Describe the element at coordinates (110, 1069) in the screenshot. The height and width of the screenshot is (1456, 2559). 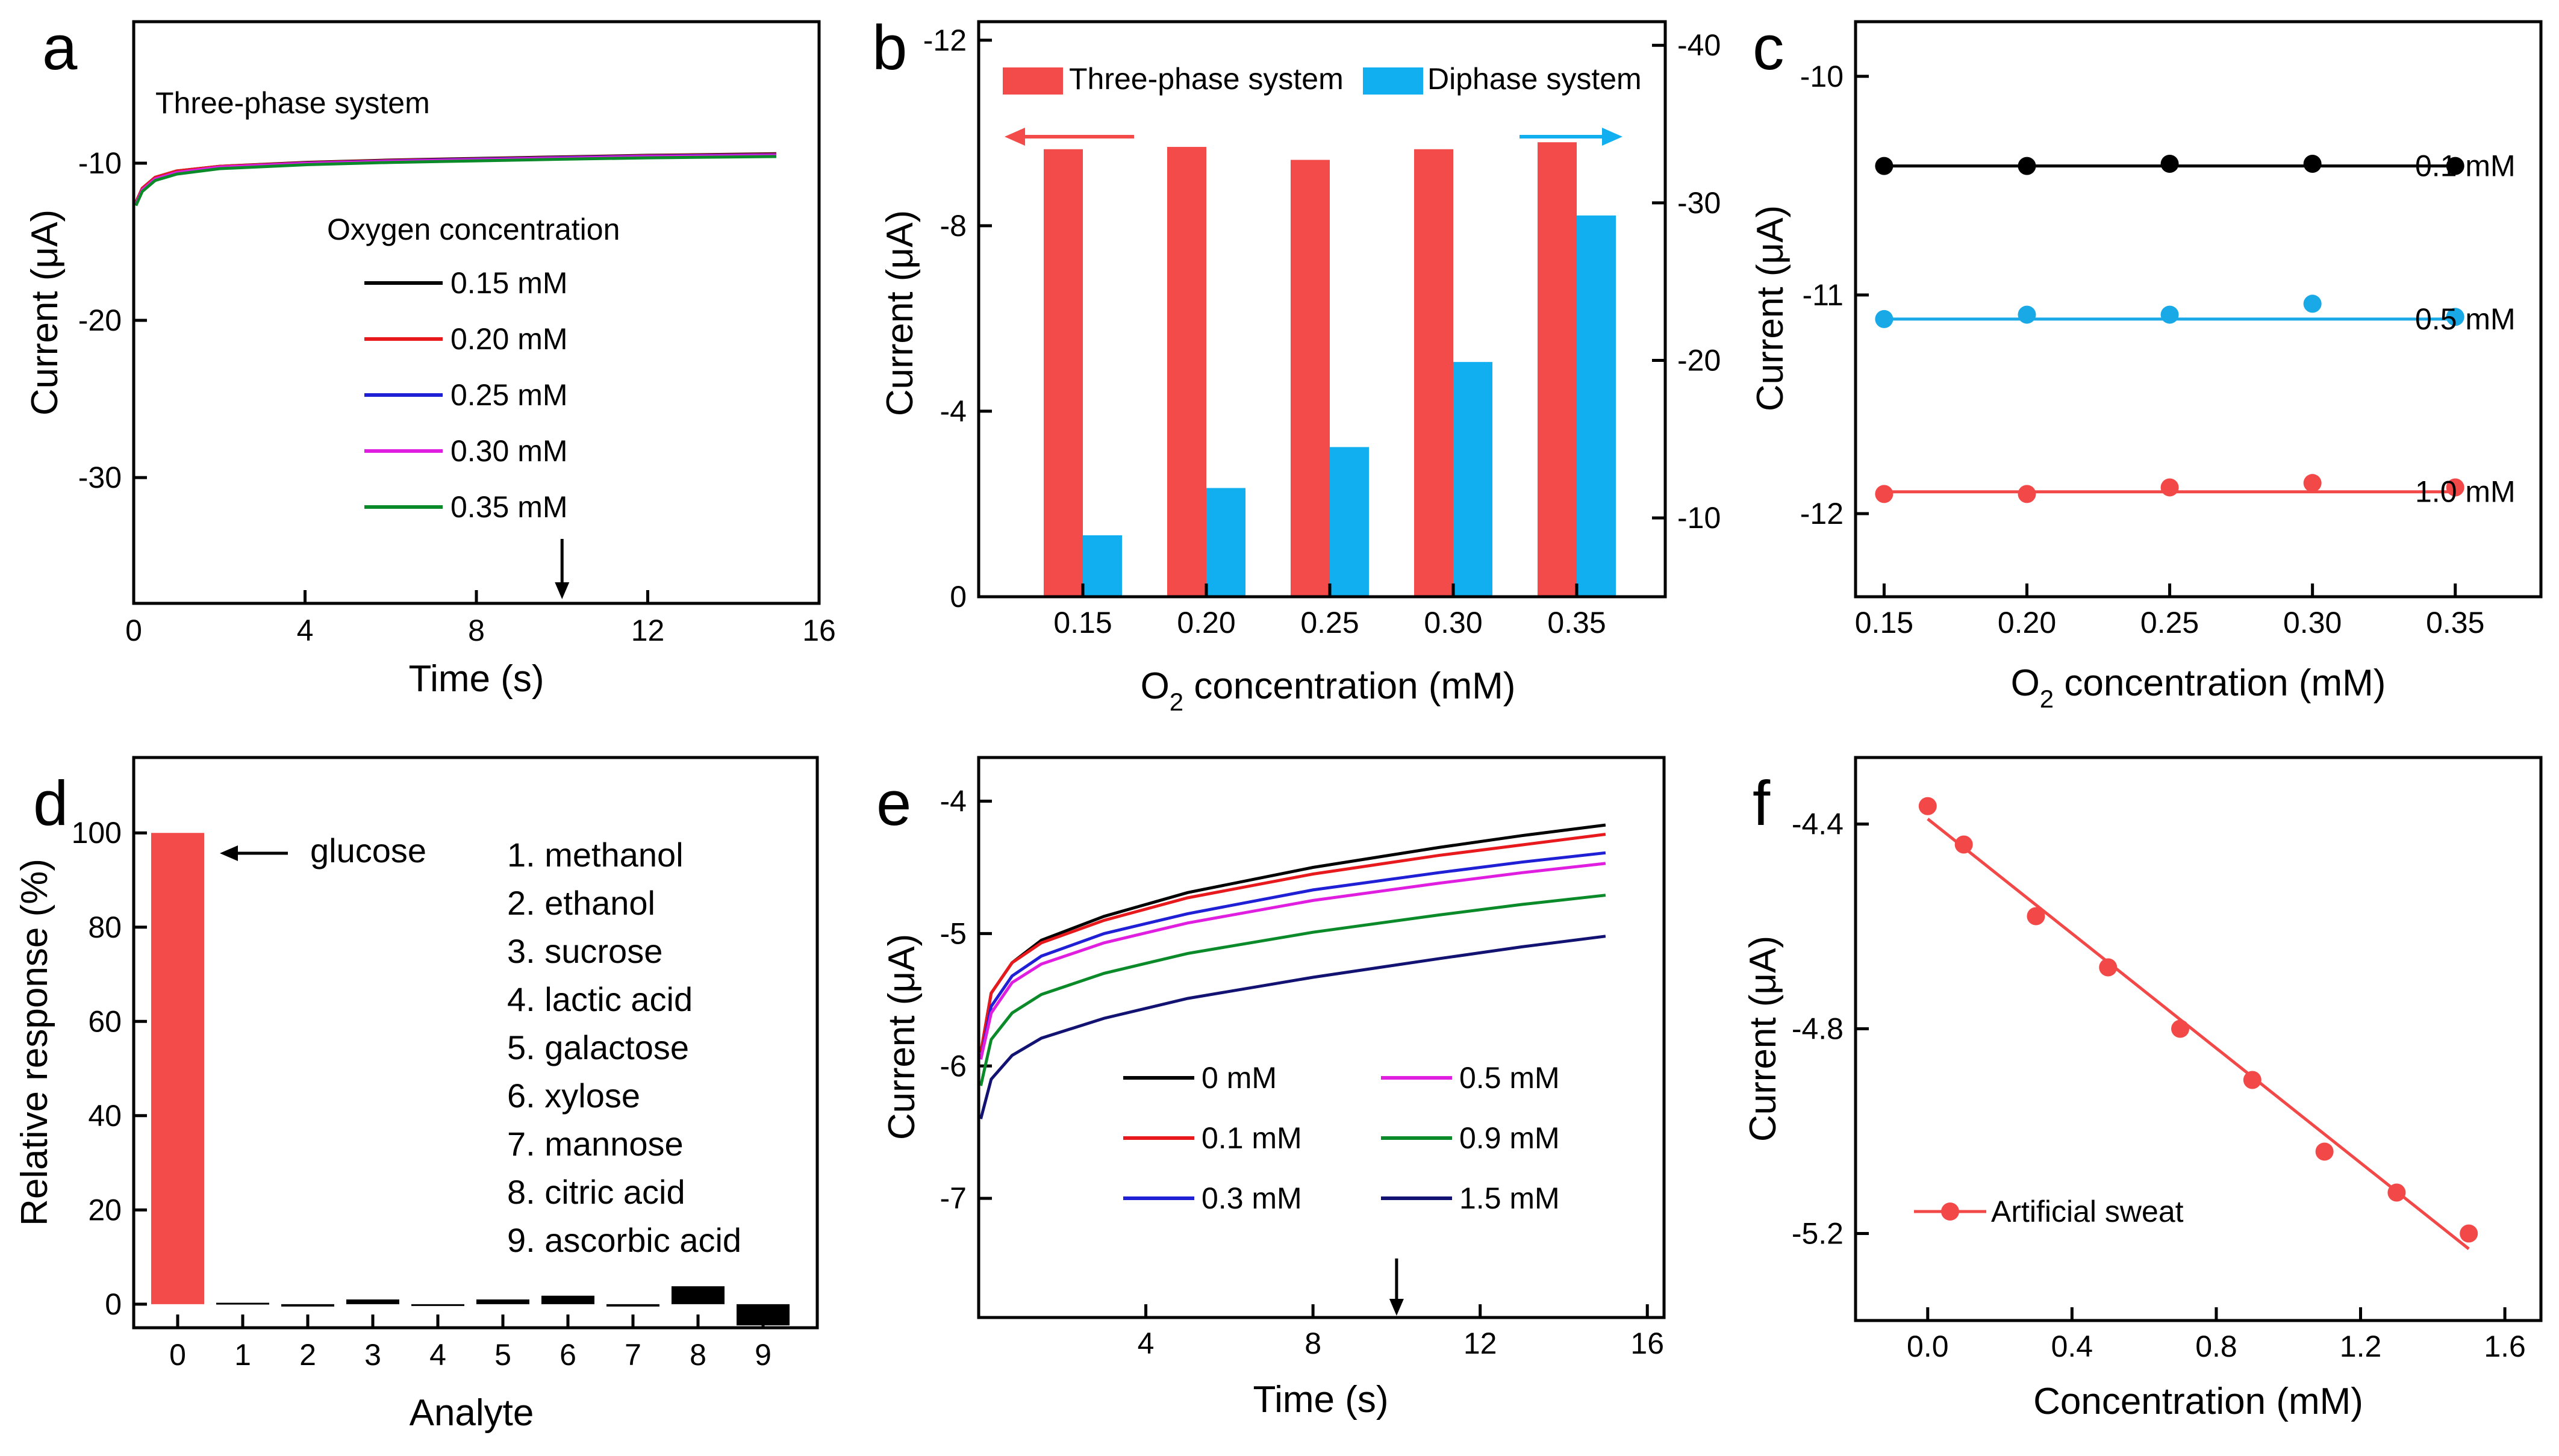
I see `y-ticks: 0 20 40 60 80 100` at that location.